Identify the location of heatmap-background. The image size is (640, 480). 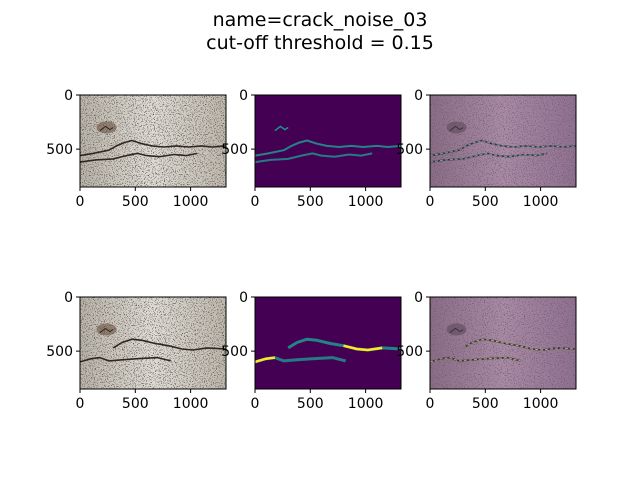
(328, 141).